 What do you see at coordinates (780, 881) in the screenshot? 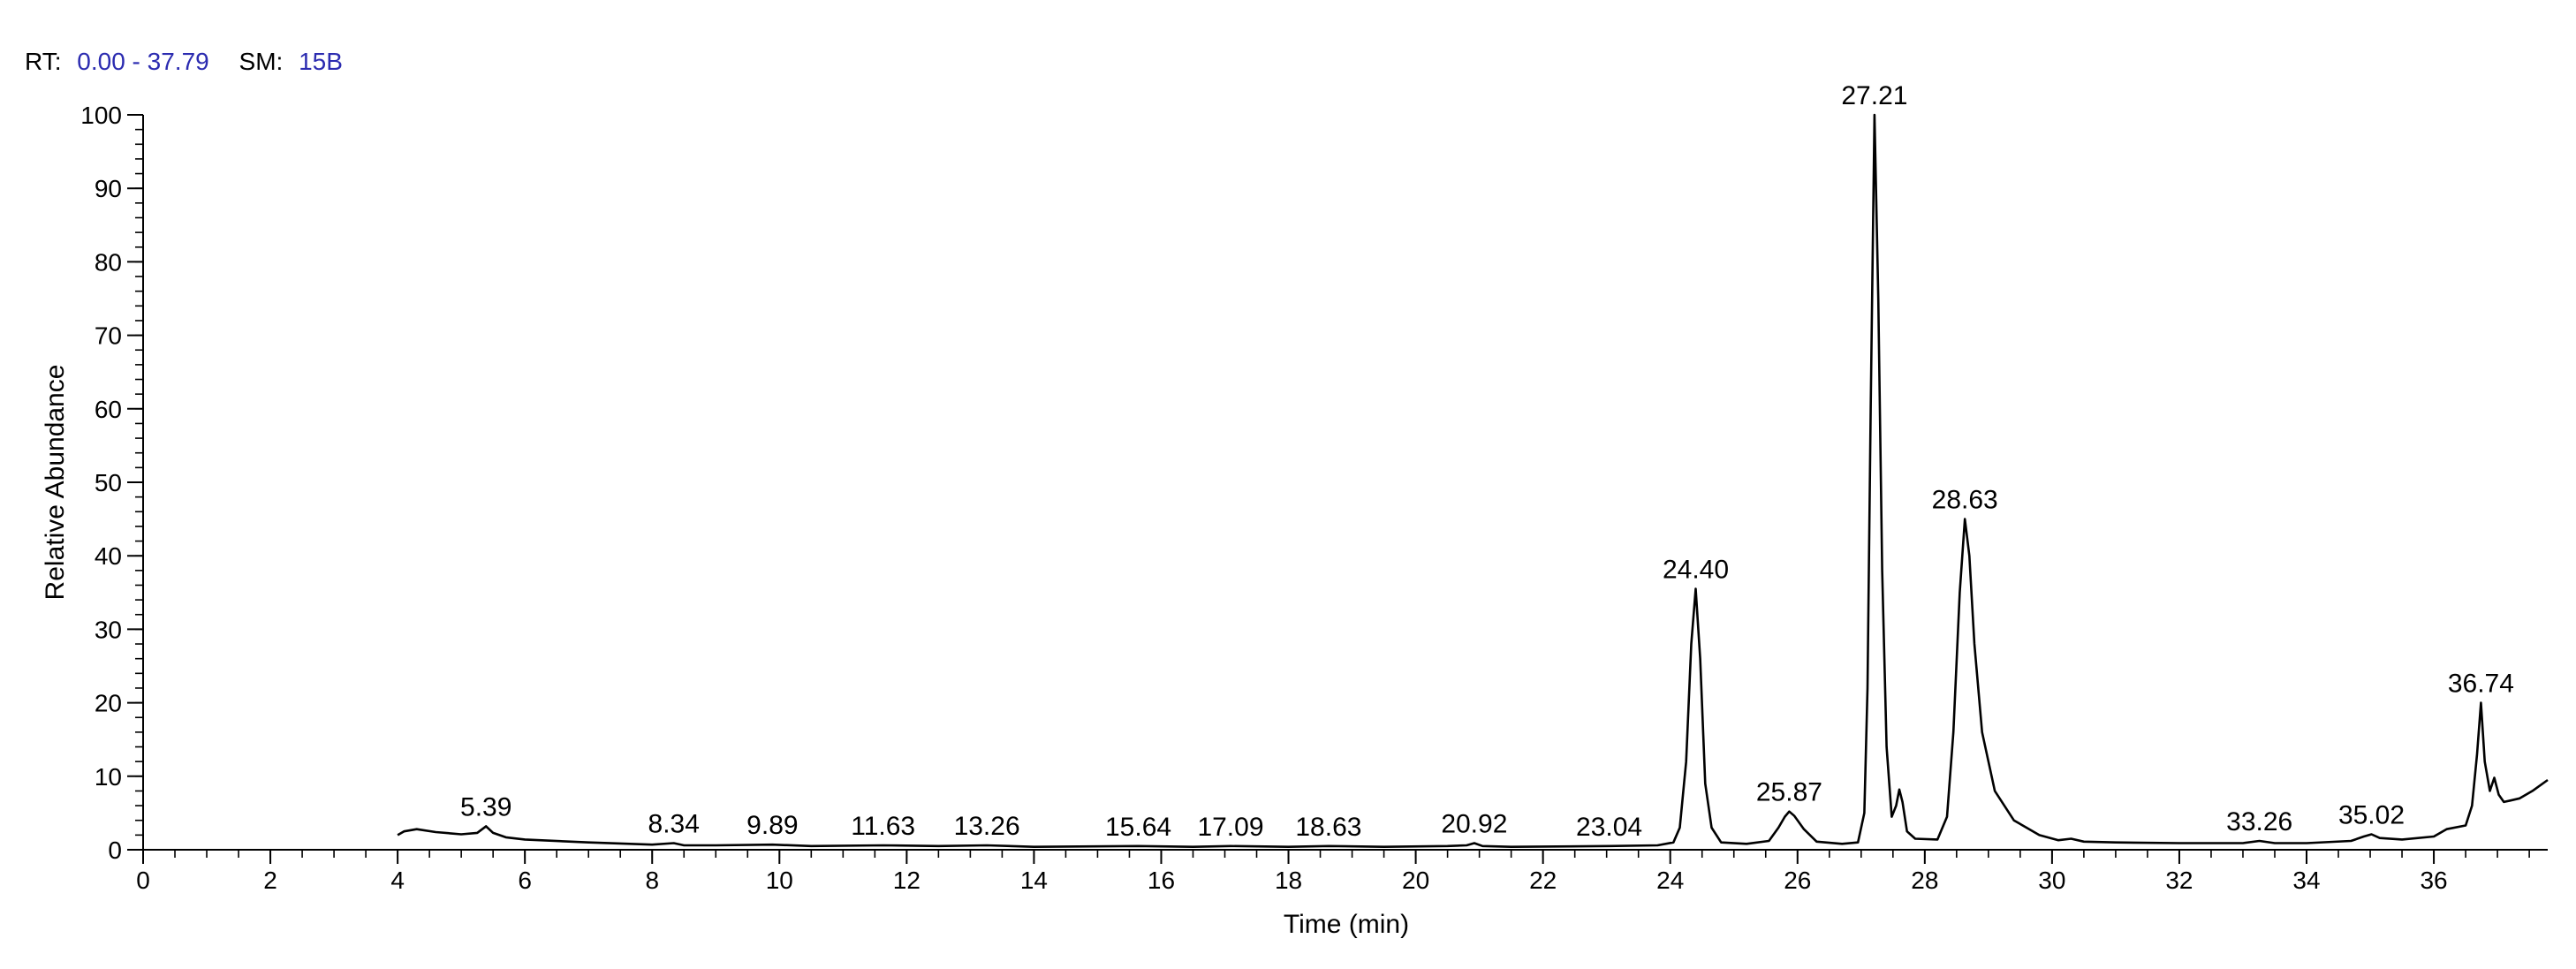
I see `x-tick-label: 10` at bounding box center [780, 881].